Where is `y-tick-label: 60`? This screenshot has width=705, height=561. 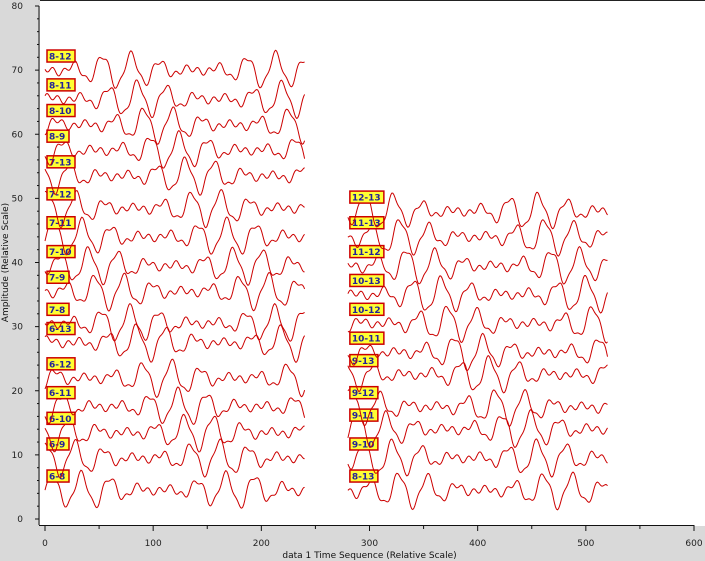 y-tick-label: 60 is located at coordinates (18, 135).